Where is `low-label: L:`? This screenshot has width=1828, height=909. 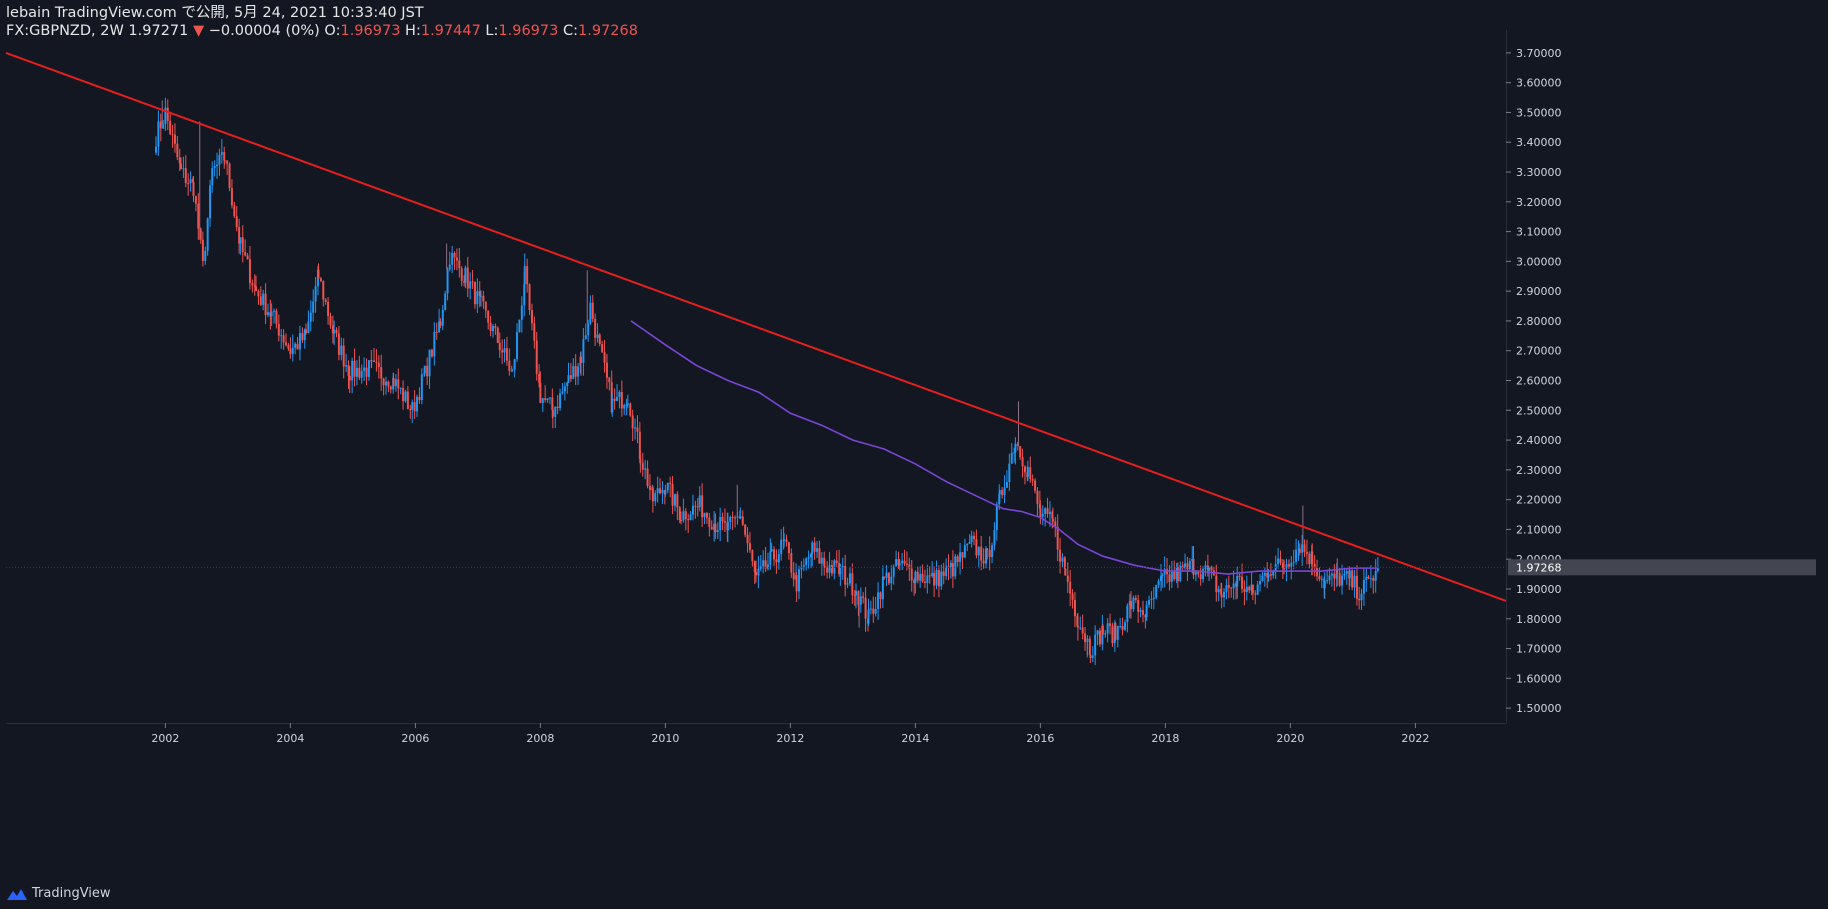 low-label: L: is located at coordinates (492, 31).